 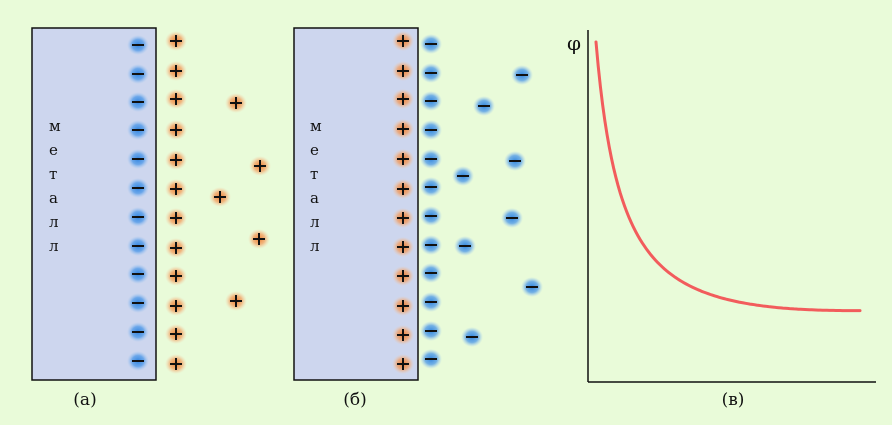 What do you see at coordinates (733, 400) in the screenshot?
I see `panel-caption-c: (в)` at bounding box center [733, 400].